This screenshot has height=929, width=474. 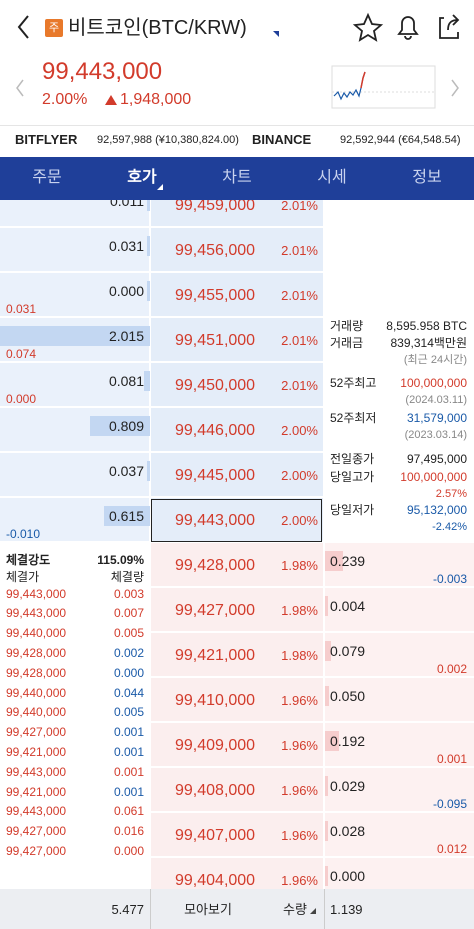 I want to click on bid-total: 1.139, so click(x=346, y=909).